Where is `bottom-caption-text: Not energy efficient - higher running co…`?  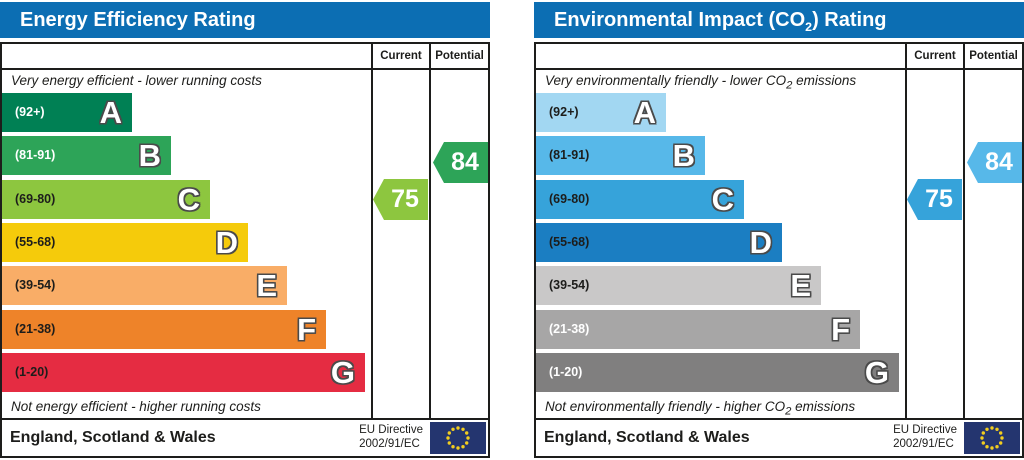
bottom-caption-text: Not energy efficient - higher running co… is located at coordinates (136, 406).